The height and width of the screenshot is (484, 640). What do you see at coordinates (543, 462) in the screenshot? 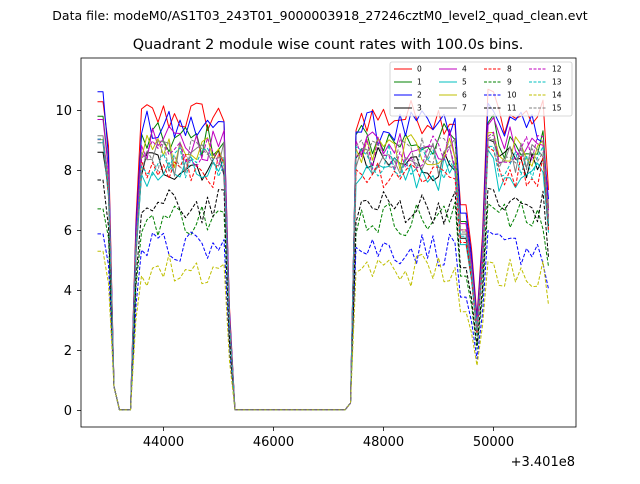
I see `x-axis-offset-label: +3.401e8` at bounding box center [543, 462].